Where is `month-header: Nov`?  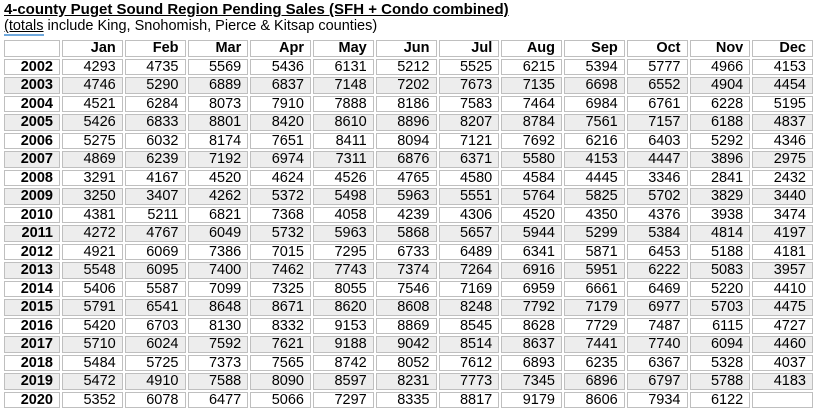
month-header: Nov is located at coordinates (720, 48).